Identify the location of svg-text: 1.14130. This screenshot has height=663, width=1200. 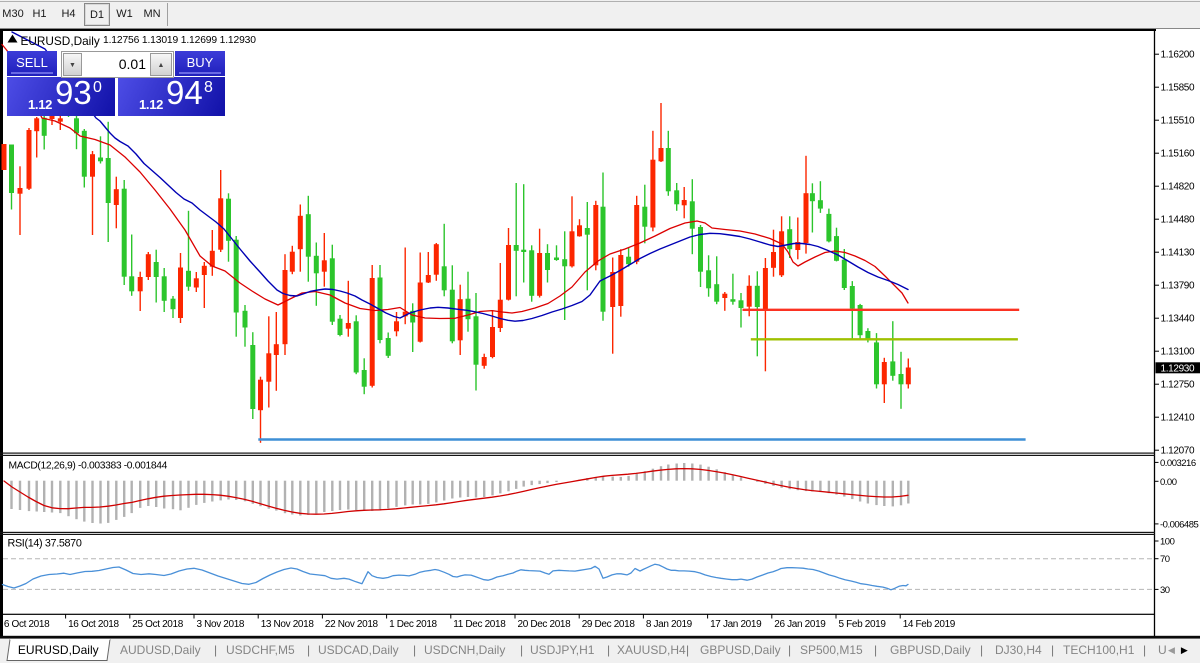
(1178, 253).